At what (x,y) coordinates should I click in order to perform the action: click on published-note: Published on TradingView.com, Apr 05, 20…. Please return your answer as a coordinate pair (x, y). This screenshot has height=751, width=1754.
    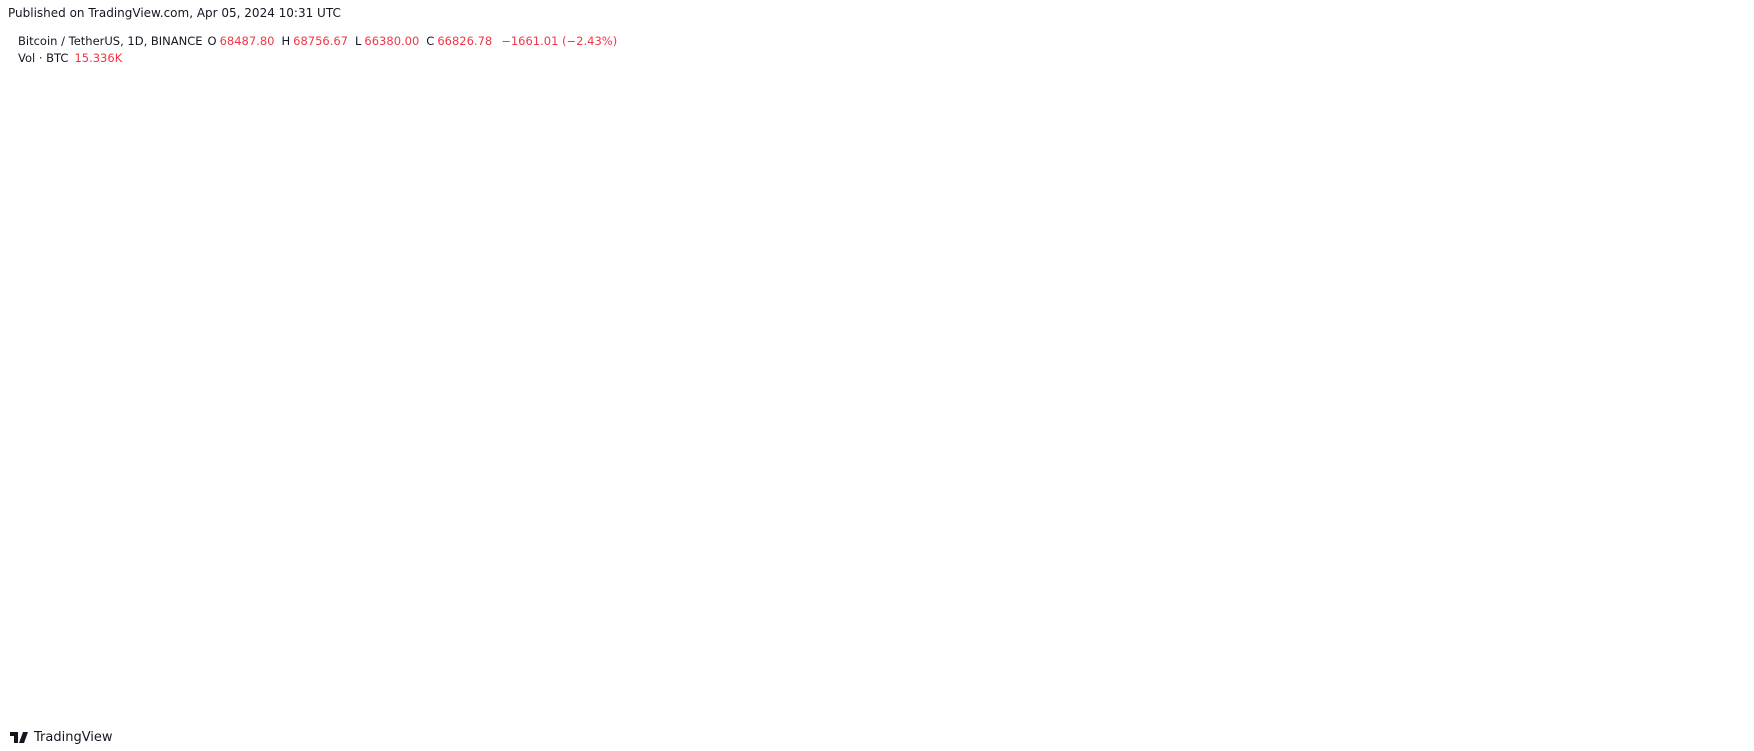
    Looking at the image, I should click on (174, 13).